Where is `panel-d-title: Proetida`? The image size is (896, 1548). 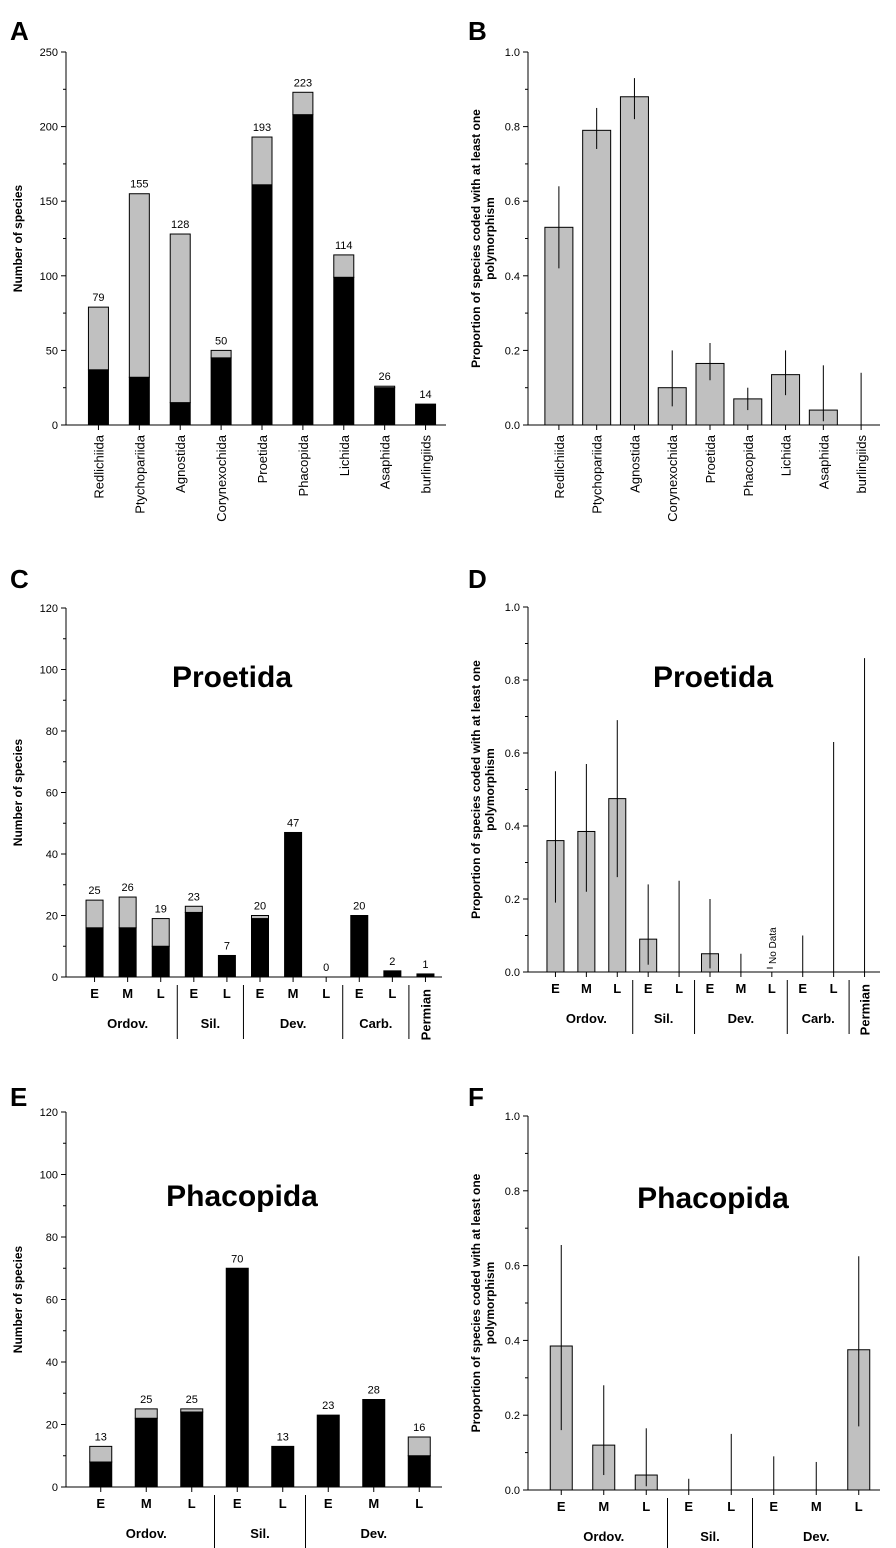
panel-d-title: Proetida is located at coordinates (713, 677).